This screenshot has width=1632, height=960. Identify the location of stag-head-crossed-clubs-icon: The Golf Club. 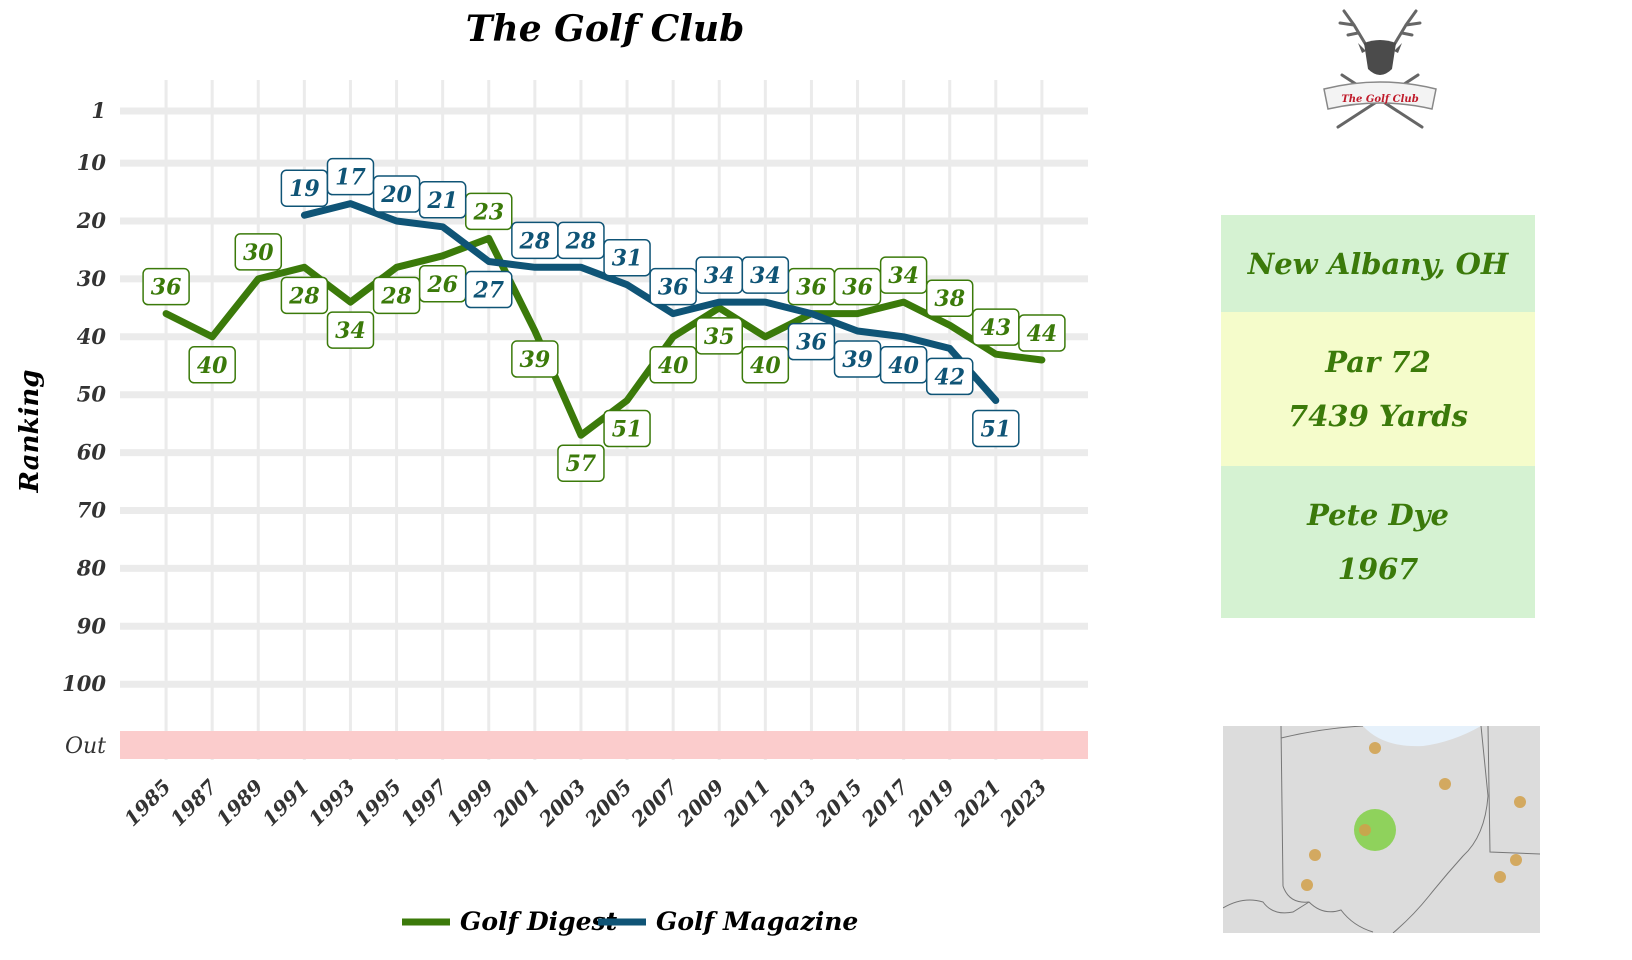
(1380, 69).